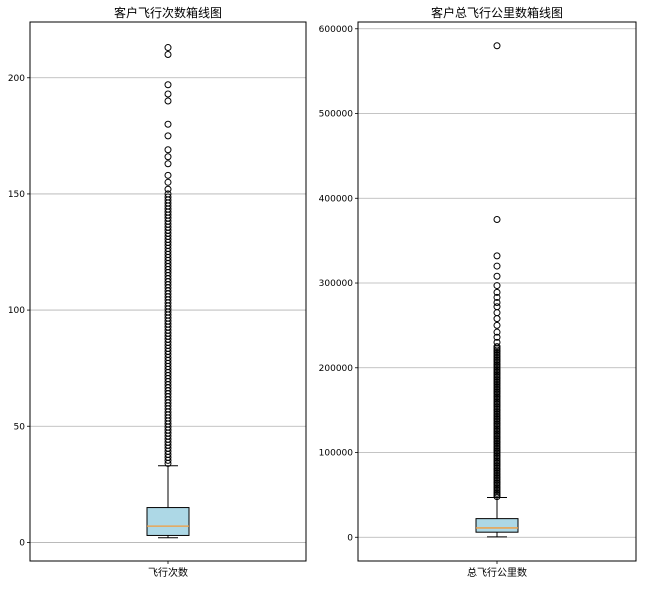 Image resolution: width=649 pixels, height=591 pixels. I want to click on y-tick-label: 300000, so click(336, 284).